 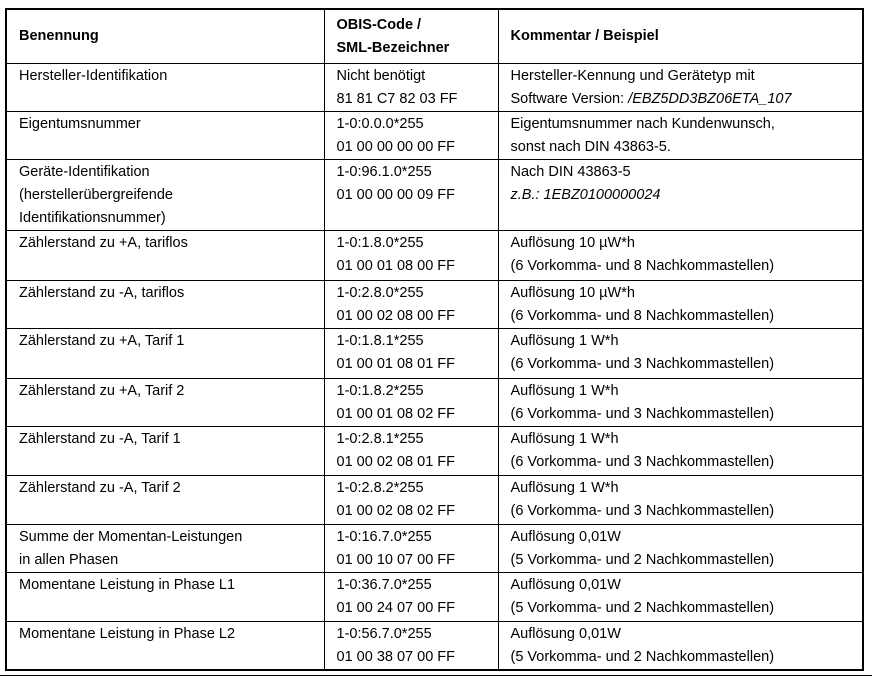 I want to click on cell-line: 1-0:1.8.0*255, so click(x=380, y=243).